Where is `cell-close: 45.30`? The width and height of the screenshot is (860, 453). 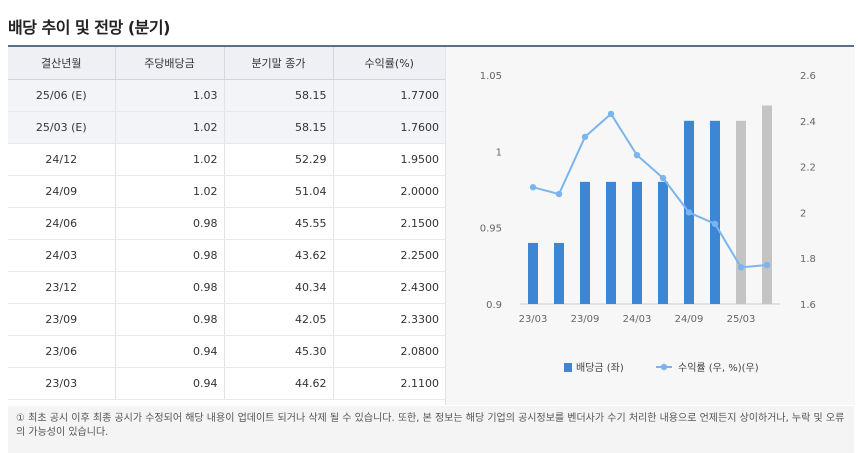
cell-close: 45.30 is located at coordinates (279, 351).